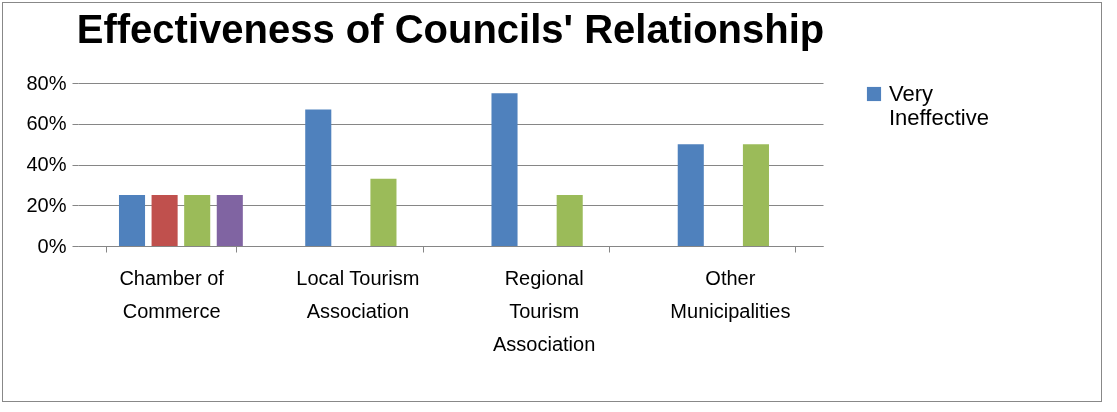 Image resolution: width=1117 pixels, height=412 pixels. I want to click on x-tick-label: Local Tourism Association, so click(358, 294).